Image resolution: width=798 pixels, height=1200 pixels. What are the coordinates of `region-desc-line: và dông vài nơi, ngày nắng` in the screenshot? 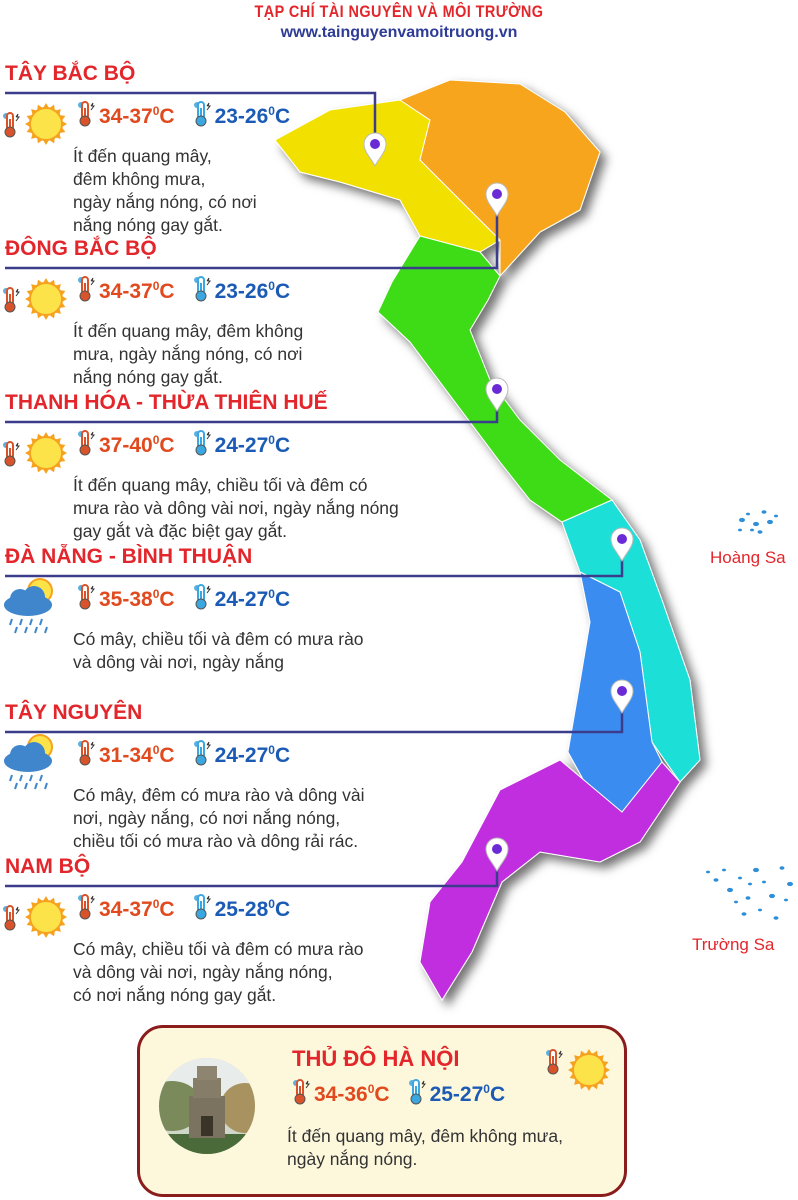 It's located at (178, 662).